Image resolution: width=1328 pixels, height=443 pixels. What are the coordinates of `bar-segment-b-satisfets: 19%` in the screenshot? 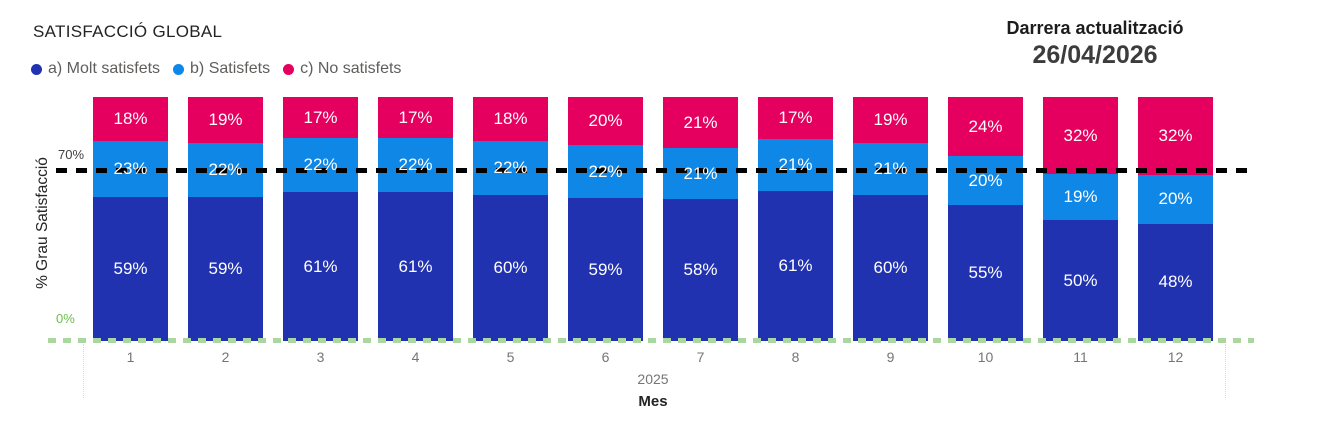 It's located at (1080, 197).